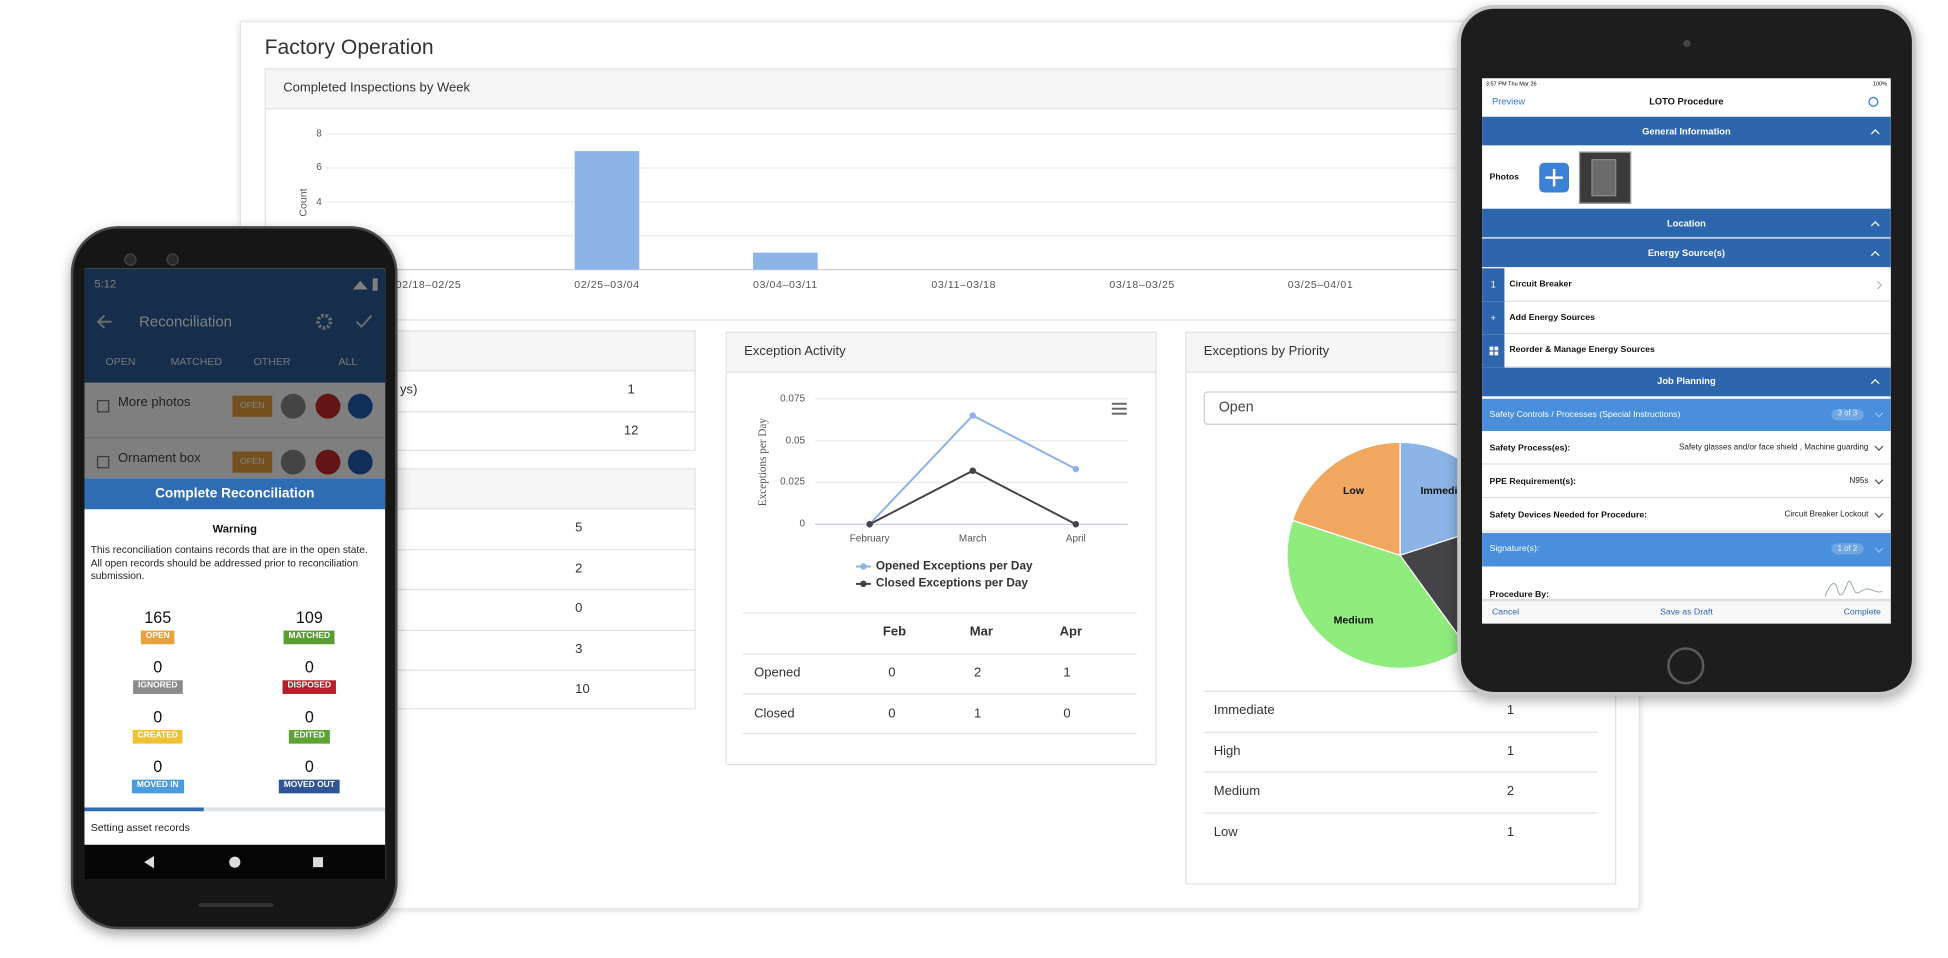  I want to click on table-header: Mar, so click(981, 632).